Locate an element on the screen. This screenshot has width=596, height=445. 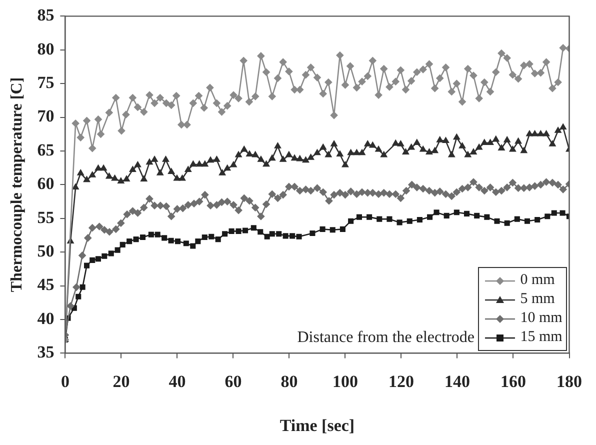
y-tick-label: 35 is located at coordinates (45, 352).